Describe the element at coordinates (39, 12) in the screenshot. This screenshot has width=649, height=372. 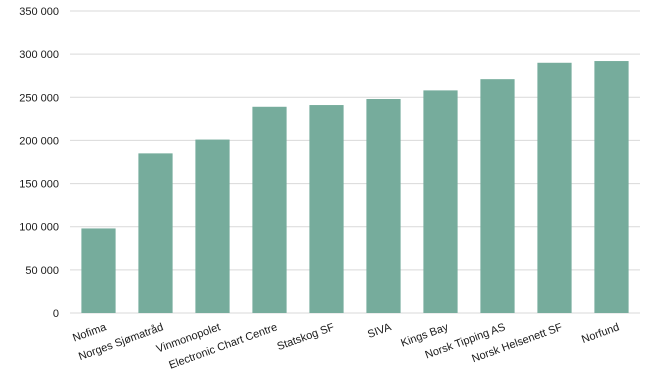
I see `y-tick-label: 350 000` at that location.